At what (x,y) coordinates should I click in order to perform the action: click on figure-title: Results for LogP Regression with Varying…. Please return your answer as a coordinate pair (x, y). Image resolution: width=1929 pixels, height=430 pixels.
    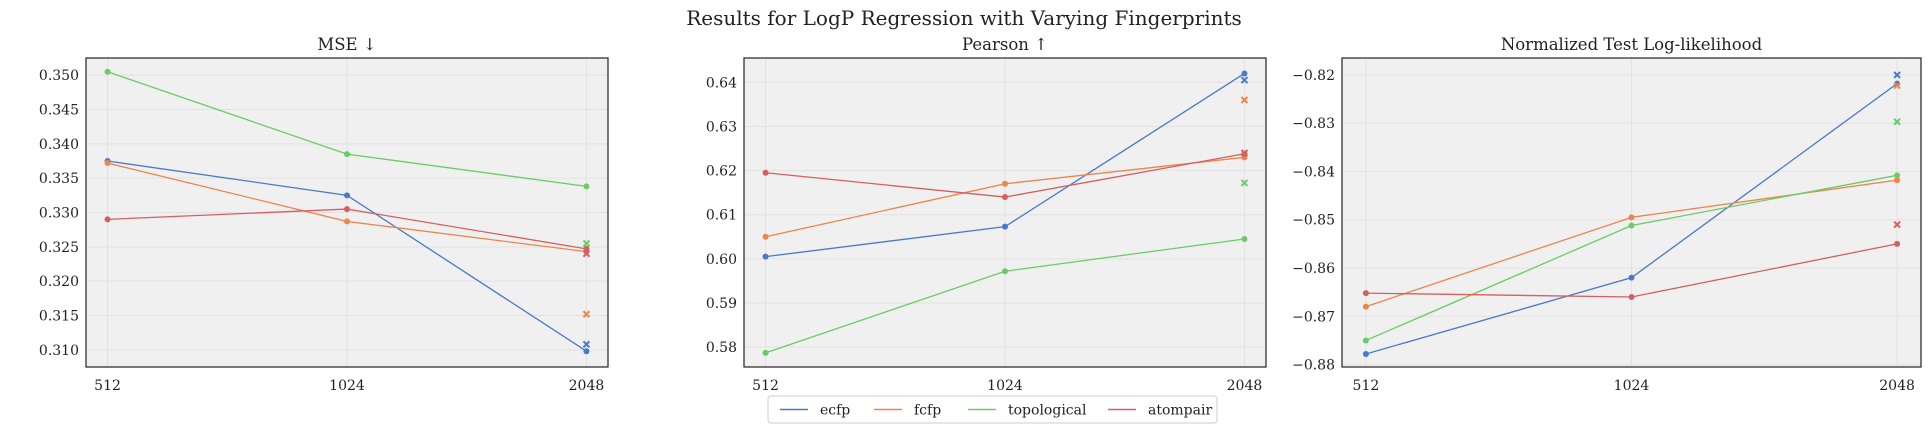
    Looking at the image, I should click on (964, 18).